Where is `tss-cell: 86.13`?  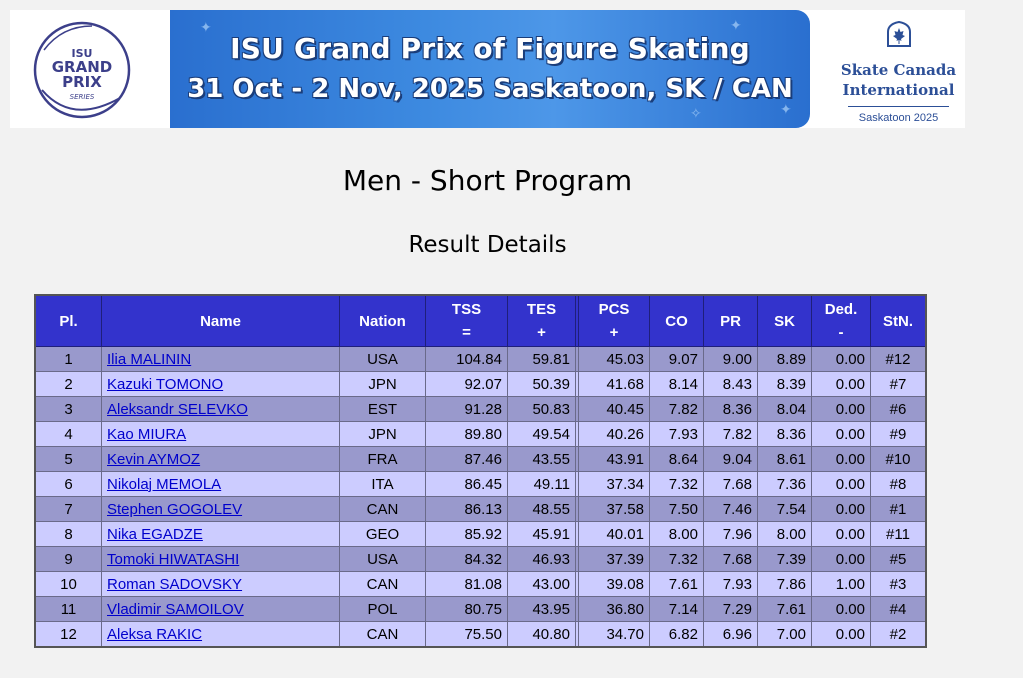 tss-cell: 86.13 is located at coordinates (466, 509).